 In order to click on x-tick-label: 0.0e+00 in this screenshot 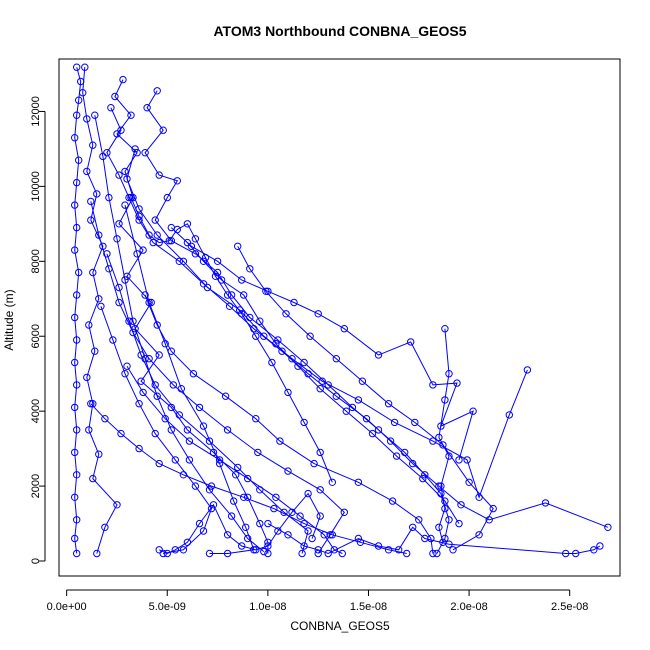, I will do `click(67, 607)`.